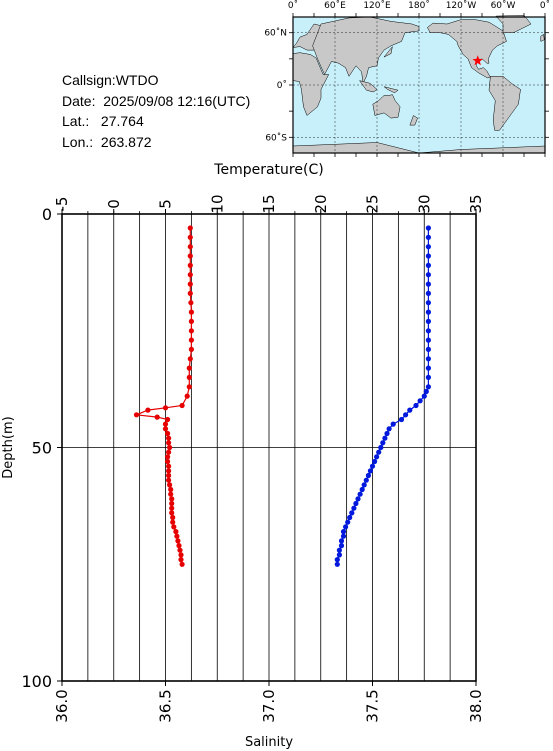  Describe the element at coordinates (62, 705) in the screenshot. I see `salinity-tick-label: 36.0` at that location.